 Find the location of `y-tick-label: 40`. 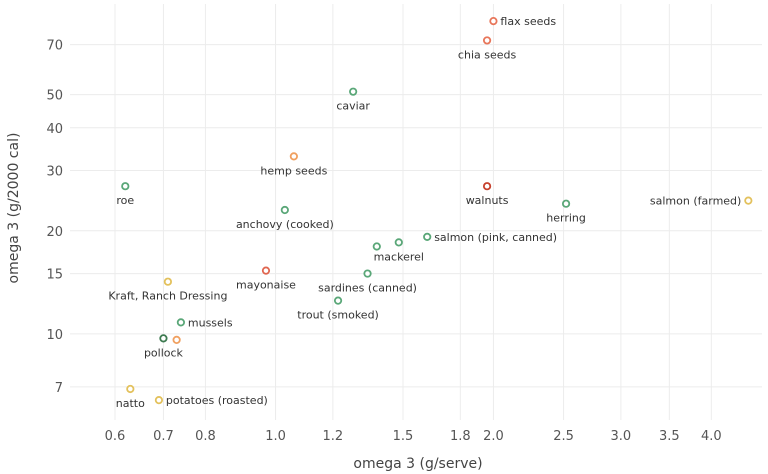

y-tick-label: 40 is located at coordinates (54, 129).